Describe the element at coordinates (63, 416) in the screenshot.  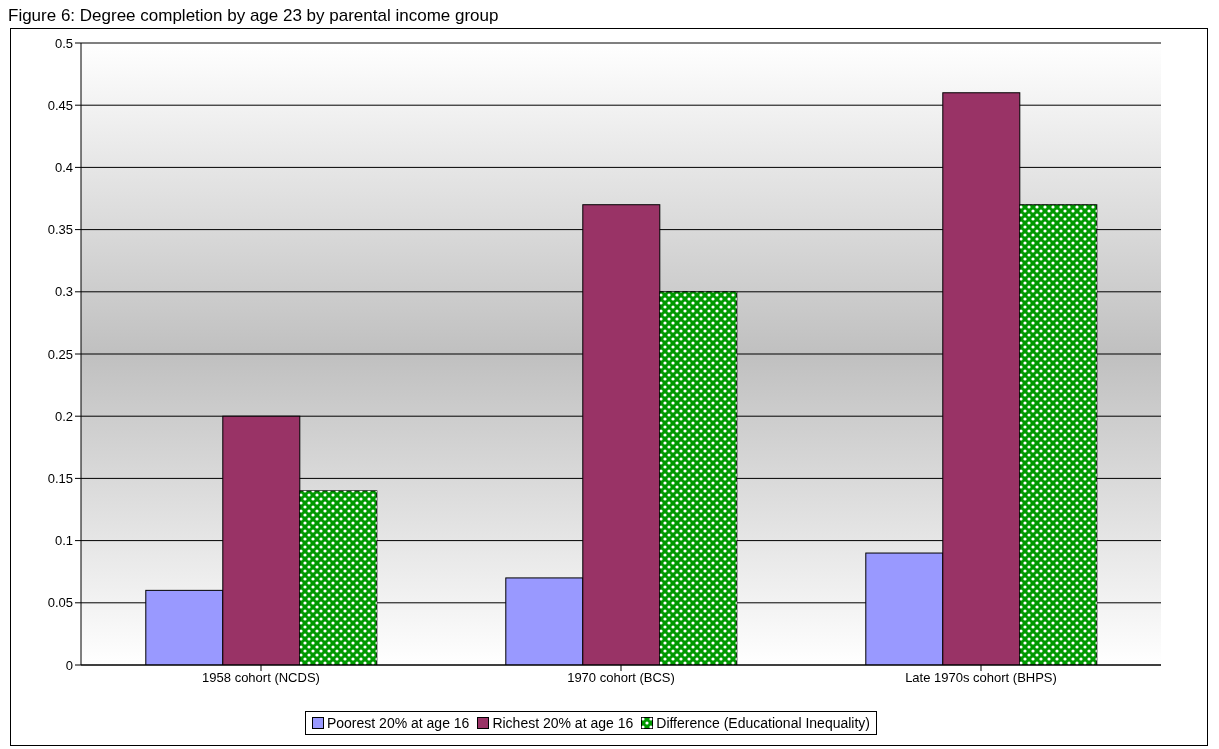
I see `y-tick-label: 0.2` at that location.